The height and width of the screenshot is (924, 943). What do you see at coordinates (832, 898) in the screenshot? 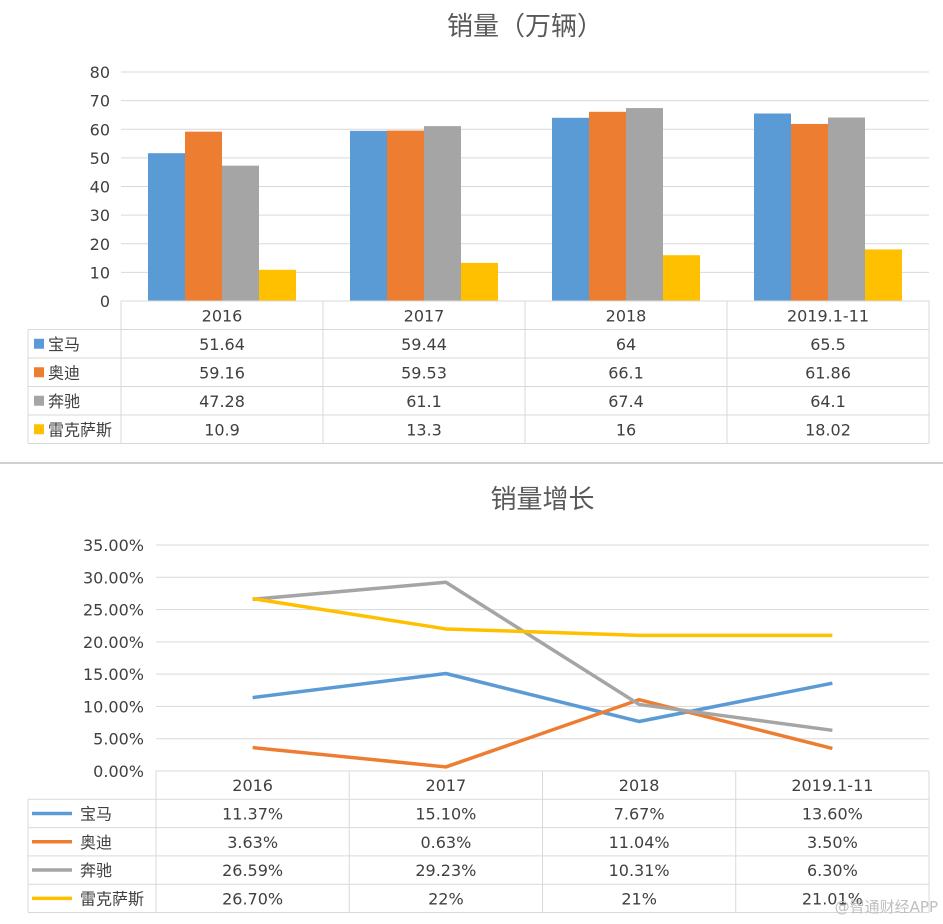
I see `data-label: 21.01%` at bounding box center [832, 898].